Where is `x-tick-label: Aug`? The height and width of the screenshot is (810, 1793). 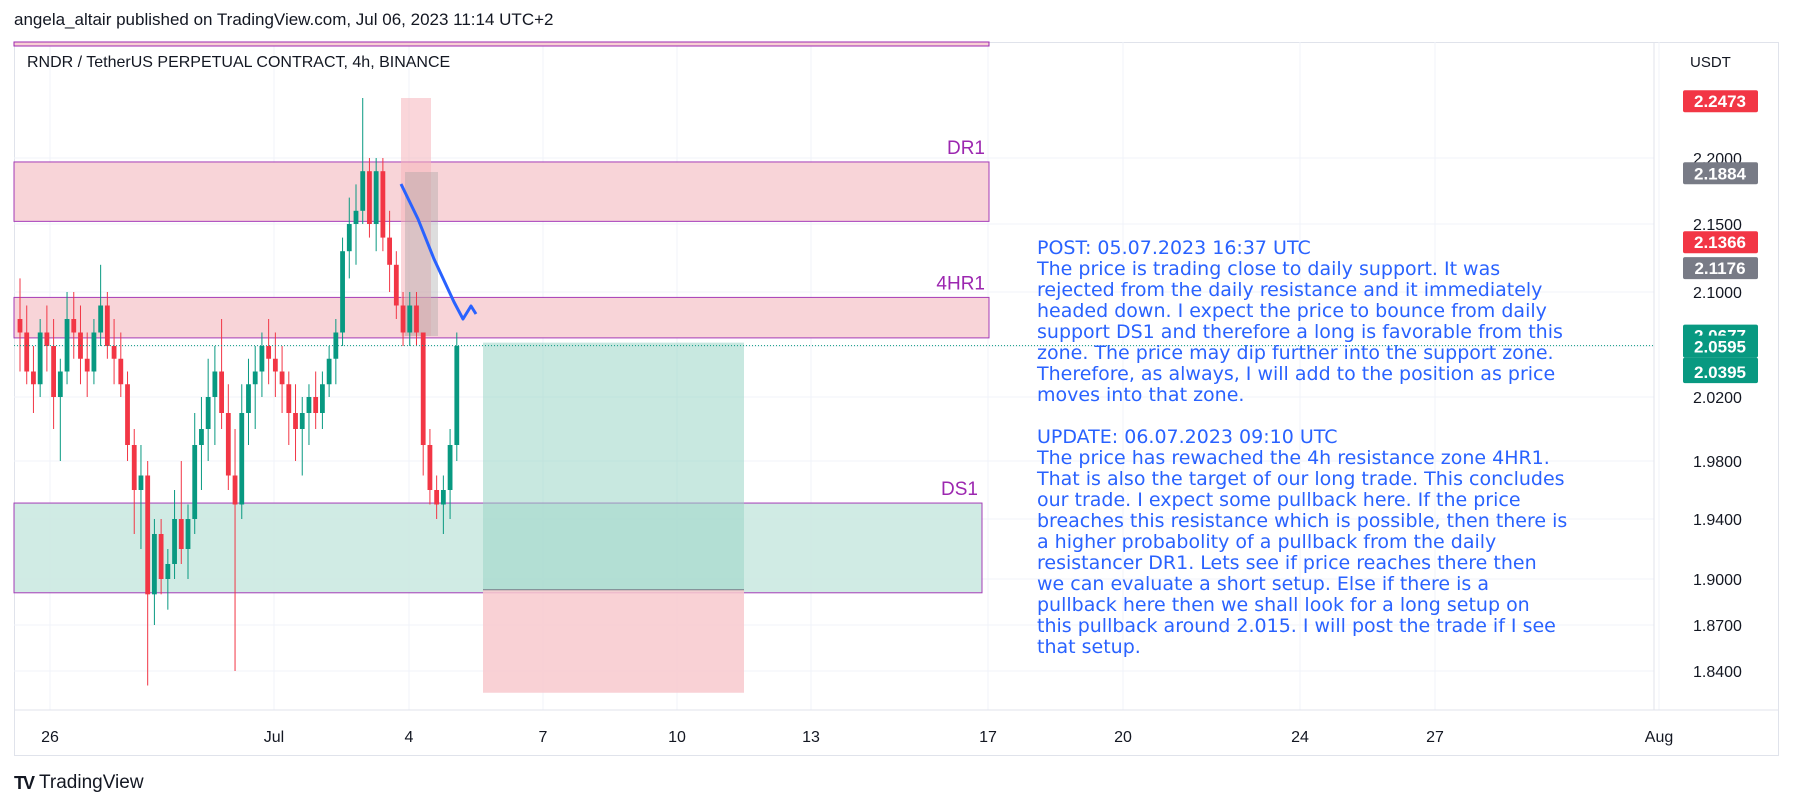 x-tick-label: Aug is located at coordinates (1659, 737).